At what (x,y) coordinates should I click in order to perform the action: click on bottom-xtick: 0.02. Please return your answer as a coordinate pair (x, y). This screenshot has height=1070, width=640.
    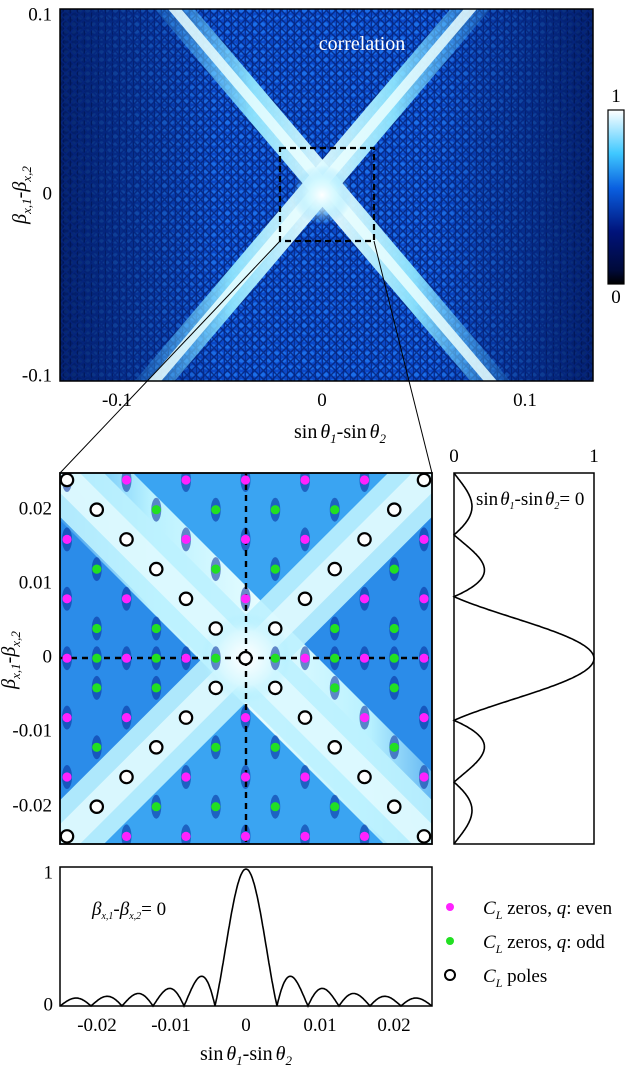
    Looking at the image, I should click on (393, 1025).